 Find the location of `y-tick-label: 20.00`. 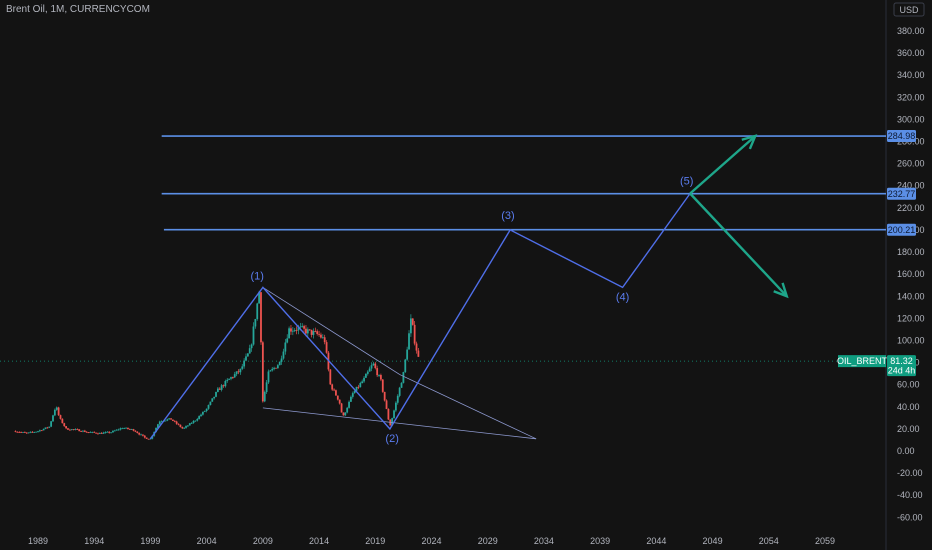

y-tick-label: 20.00 is located at coordinates (908, 429).